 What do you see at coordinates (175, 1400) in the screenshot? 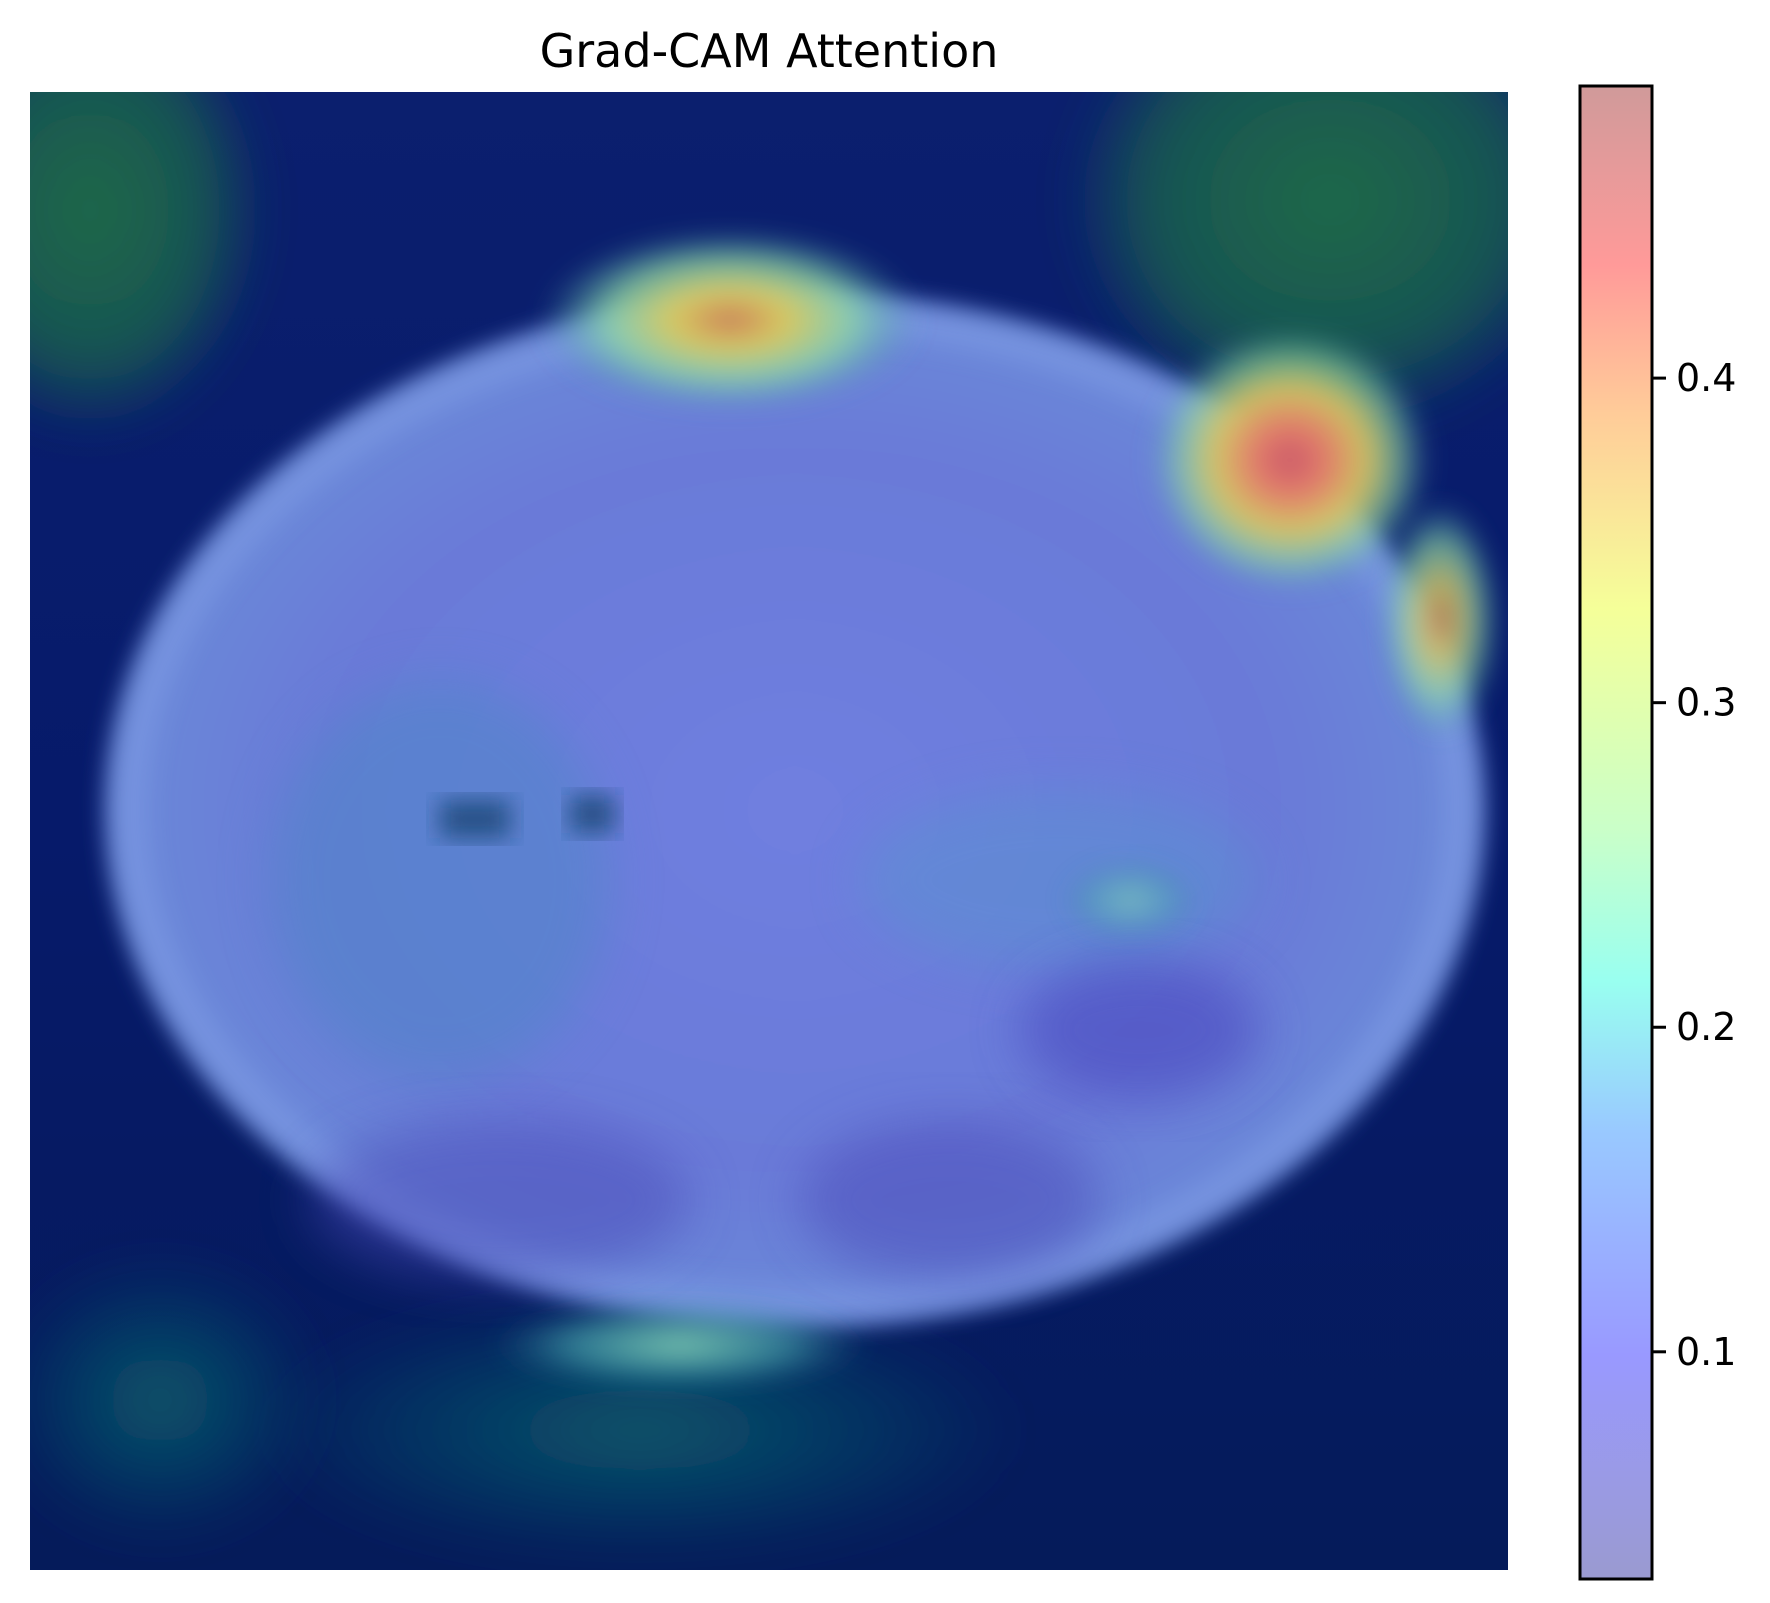
I see `glow-bottom-left` at bounding box center [175, 1400].